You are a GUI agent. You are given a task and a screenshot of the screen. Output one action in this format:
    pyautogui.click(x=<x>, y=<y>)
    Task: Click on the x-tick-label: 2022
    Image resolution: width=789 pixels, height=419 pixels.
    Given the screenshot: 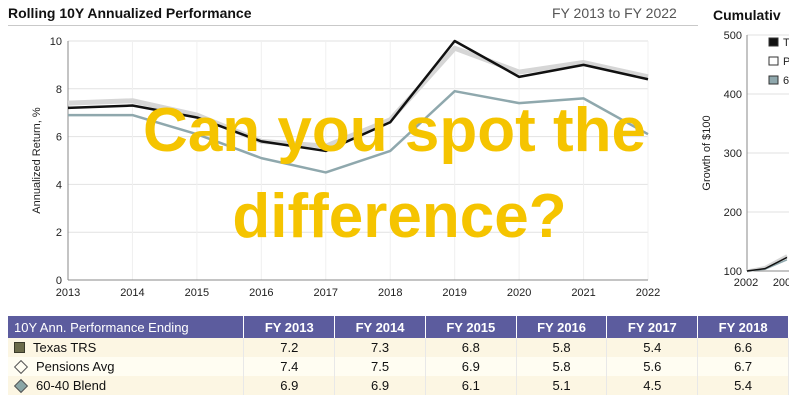 What is the action you would take?
    pyautogui.click(x=648, y=293)
    